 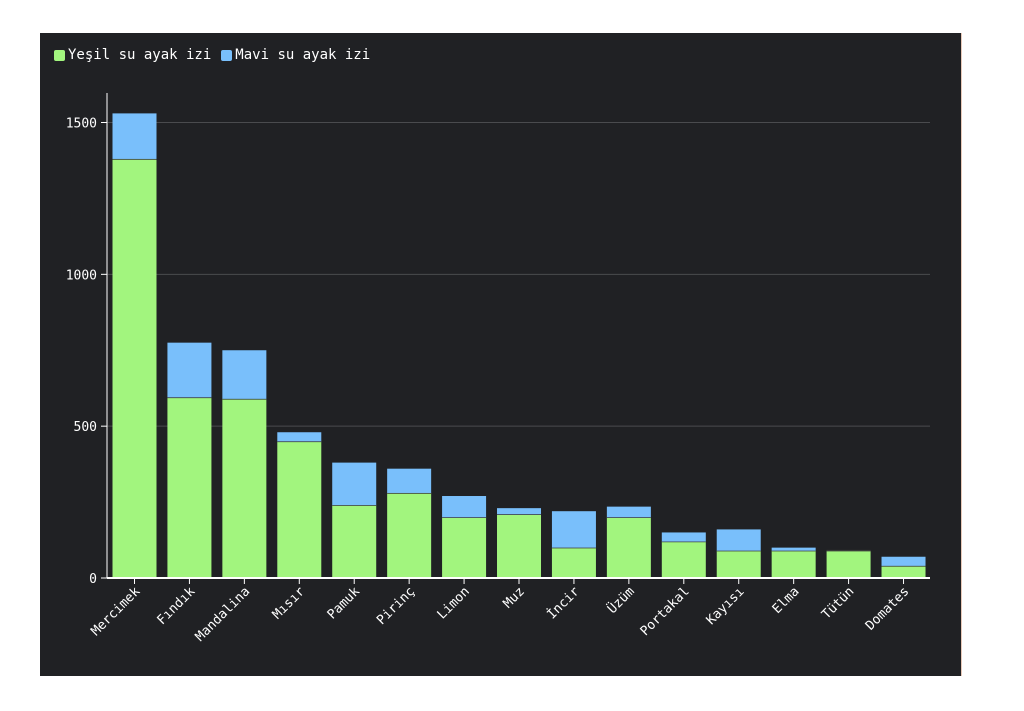 What do you see at coordinates (81, 124) in the screenshot?
I see `y-tick-label-1500: 1500` at bounding box center [81, 124].